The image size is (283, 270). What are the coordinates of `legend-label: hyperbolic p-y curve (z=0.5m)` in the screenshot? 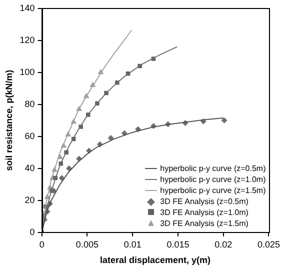 It's located at (213, 168).